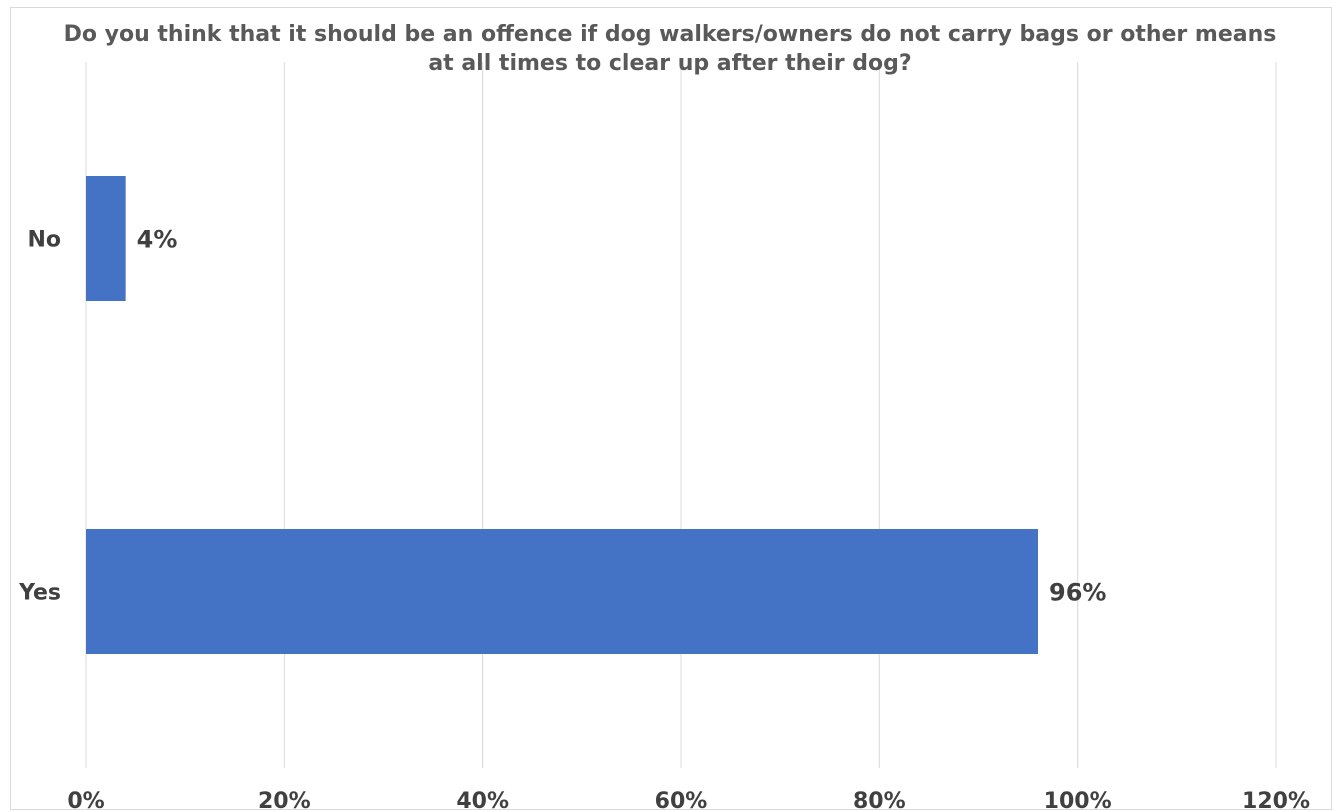  I want to click on data-label-no: 4%, so click(157, 240).